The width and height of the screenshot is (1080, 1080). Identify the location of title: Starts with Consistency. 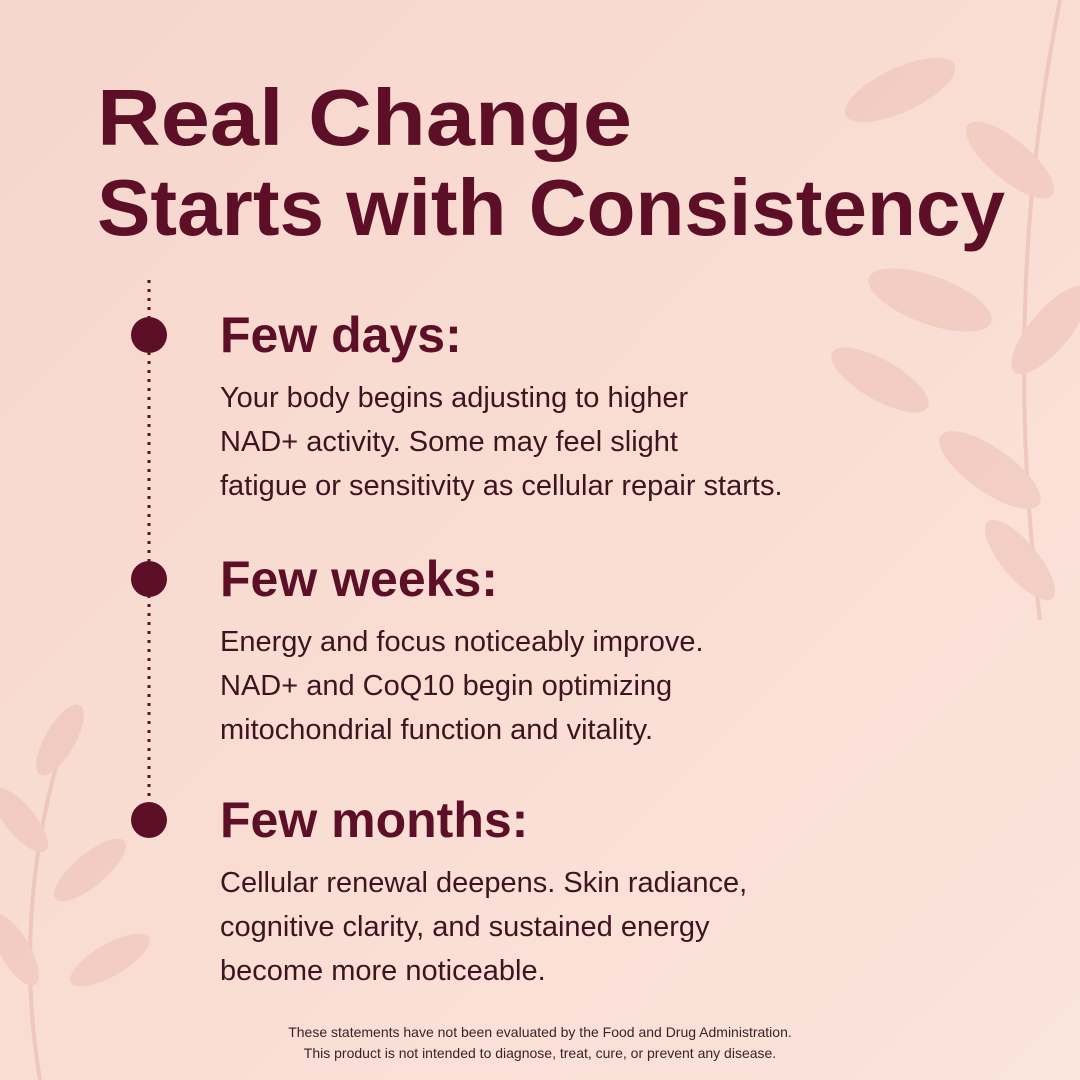
(551, 207).